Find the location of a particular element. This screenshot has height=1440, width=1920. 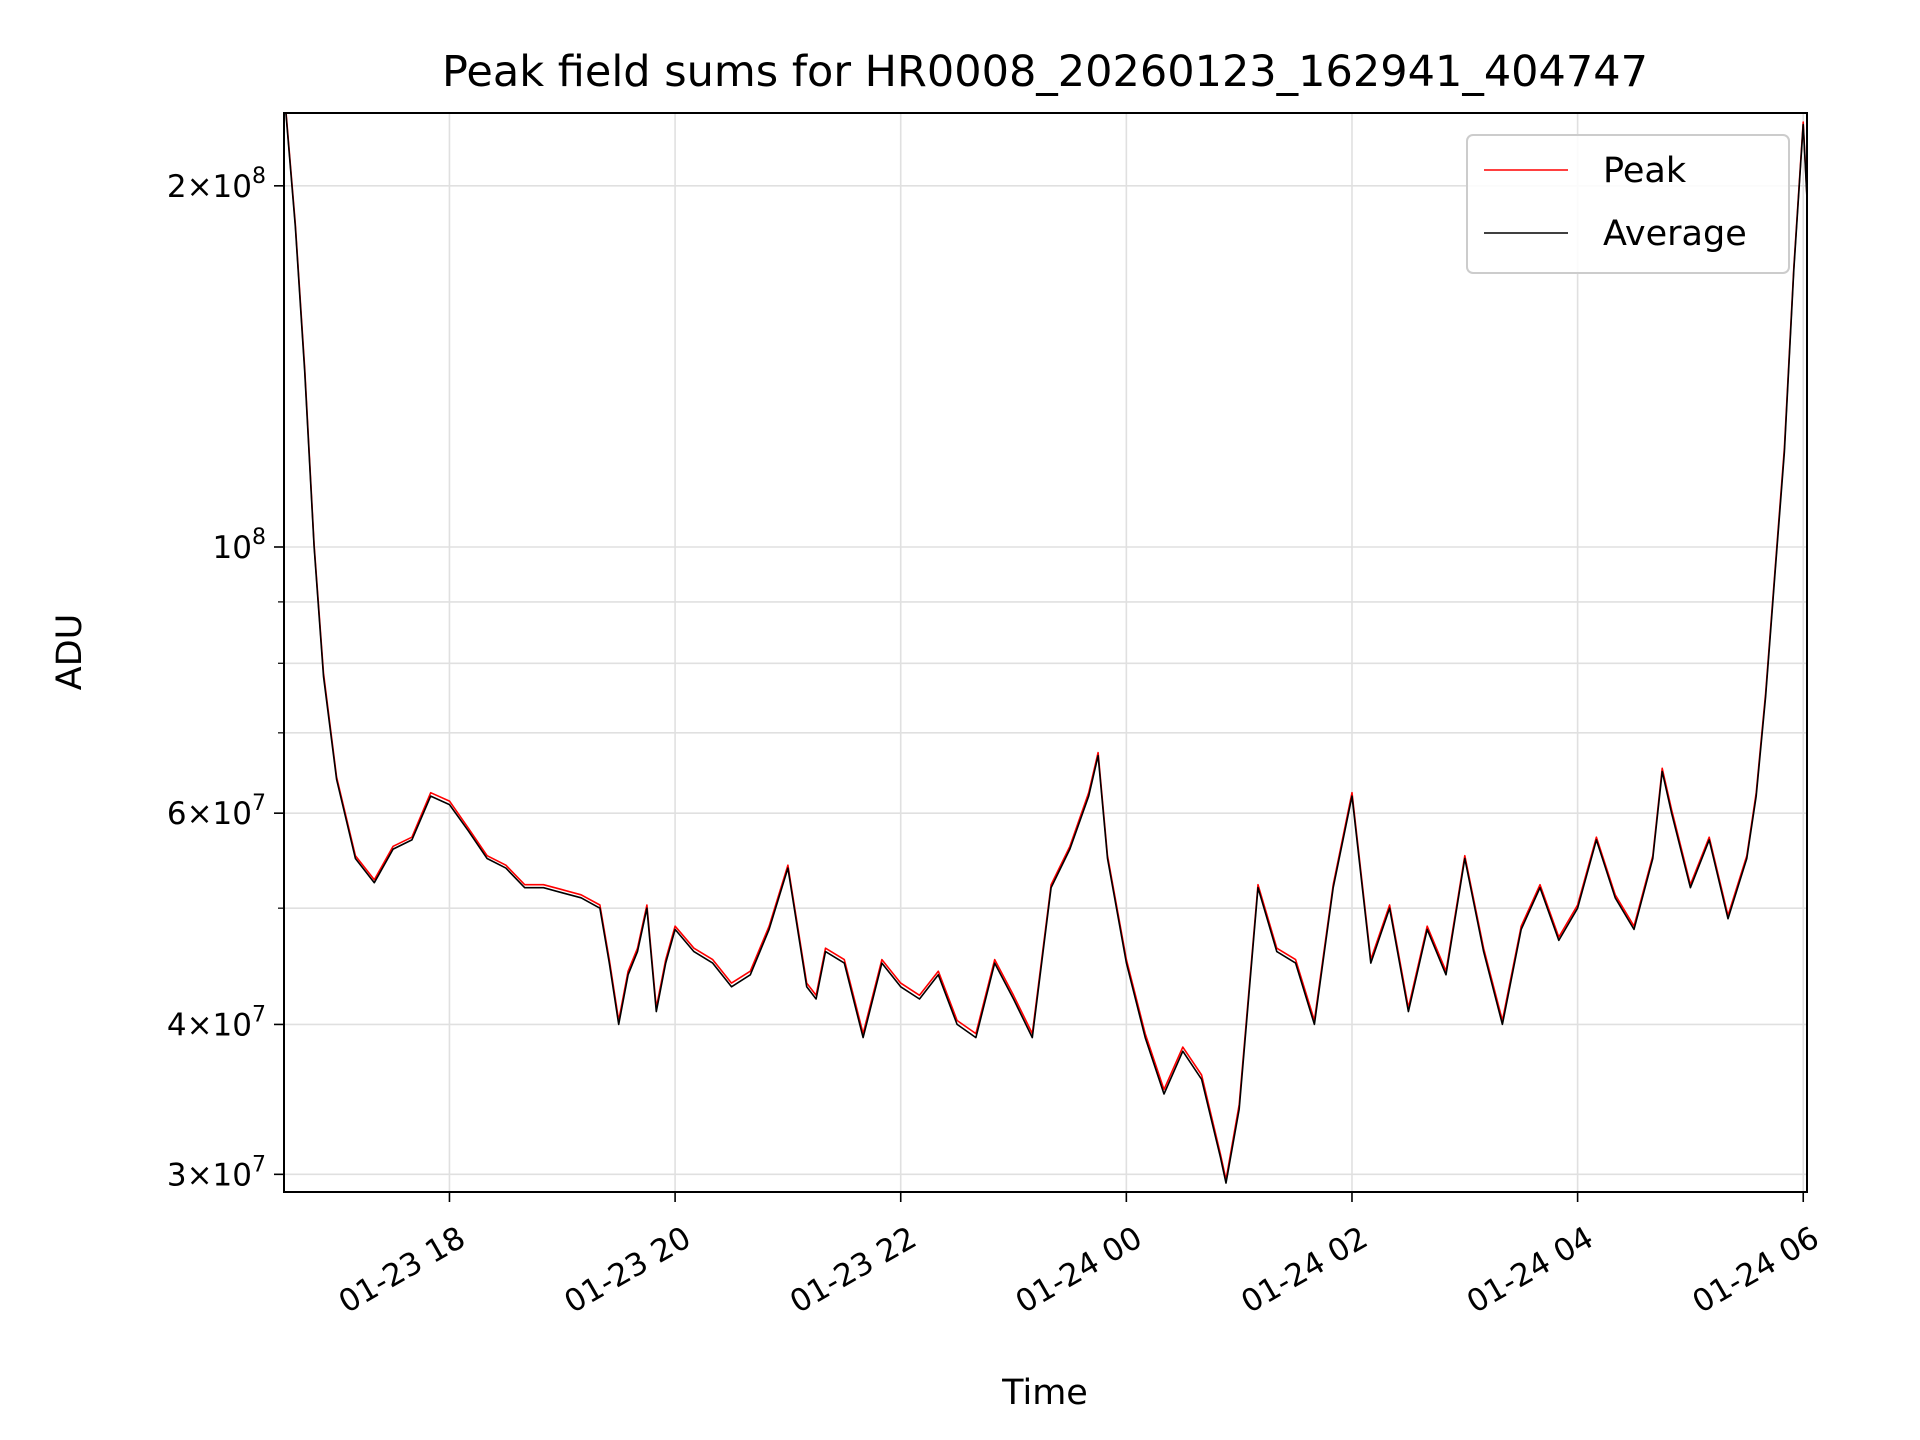

legend-label-peak: Peak is located at coordinates (1645, 171).